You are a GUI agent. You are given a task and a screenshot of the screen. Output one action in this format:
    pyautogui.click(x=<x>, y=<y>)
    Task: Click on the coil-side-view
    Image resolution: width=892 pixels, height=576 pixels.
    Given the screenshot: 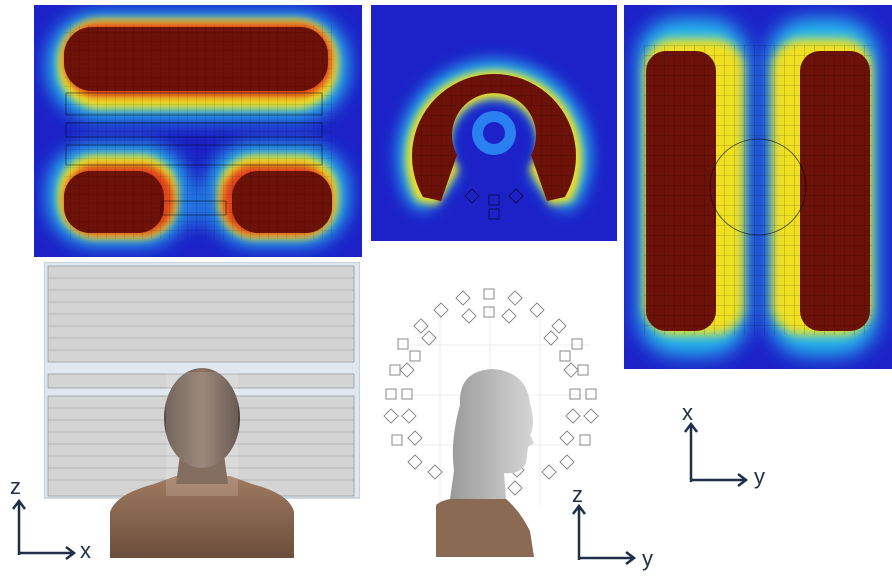 What is the action you would take?
    pyautogui.click(x=491, y=422)
    